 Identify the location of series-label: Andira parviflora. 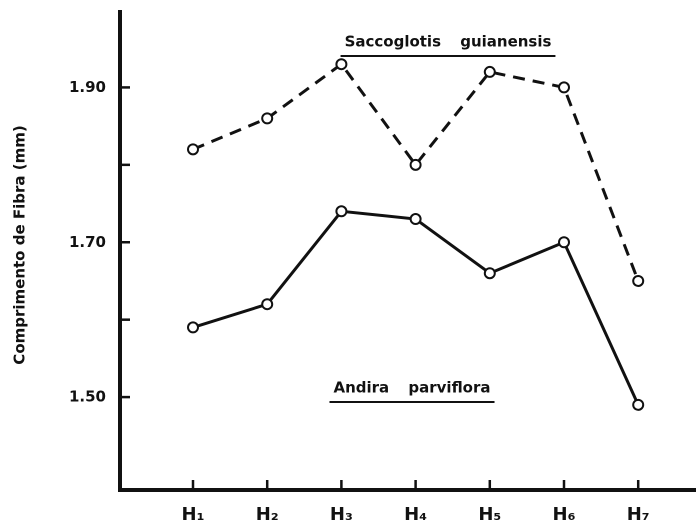
(411, 388).